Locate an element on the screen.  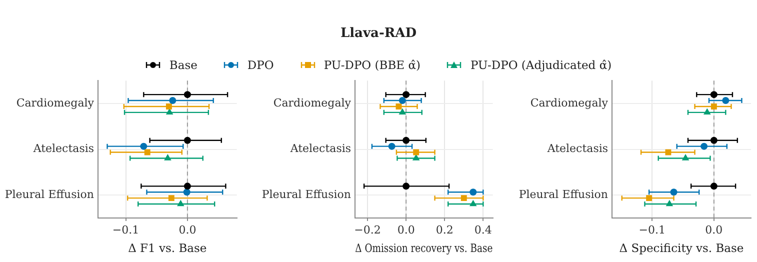
legend-label: PU-DPO (BBE α̂) is located at coordinates (372, 65).